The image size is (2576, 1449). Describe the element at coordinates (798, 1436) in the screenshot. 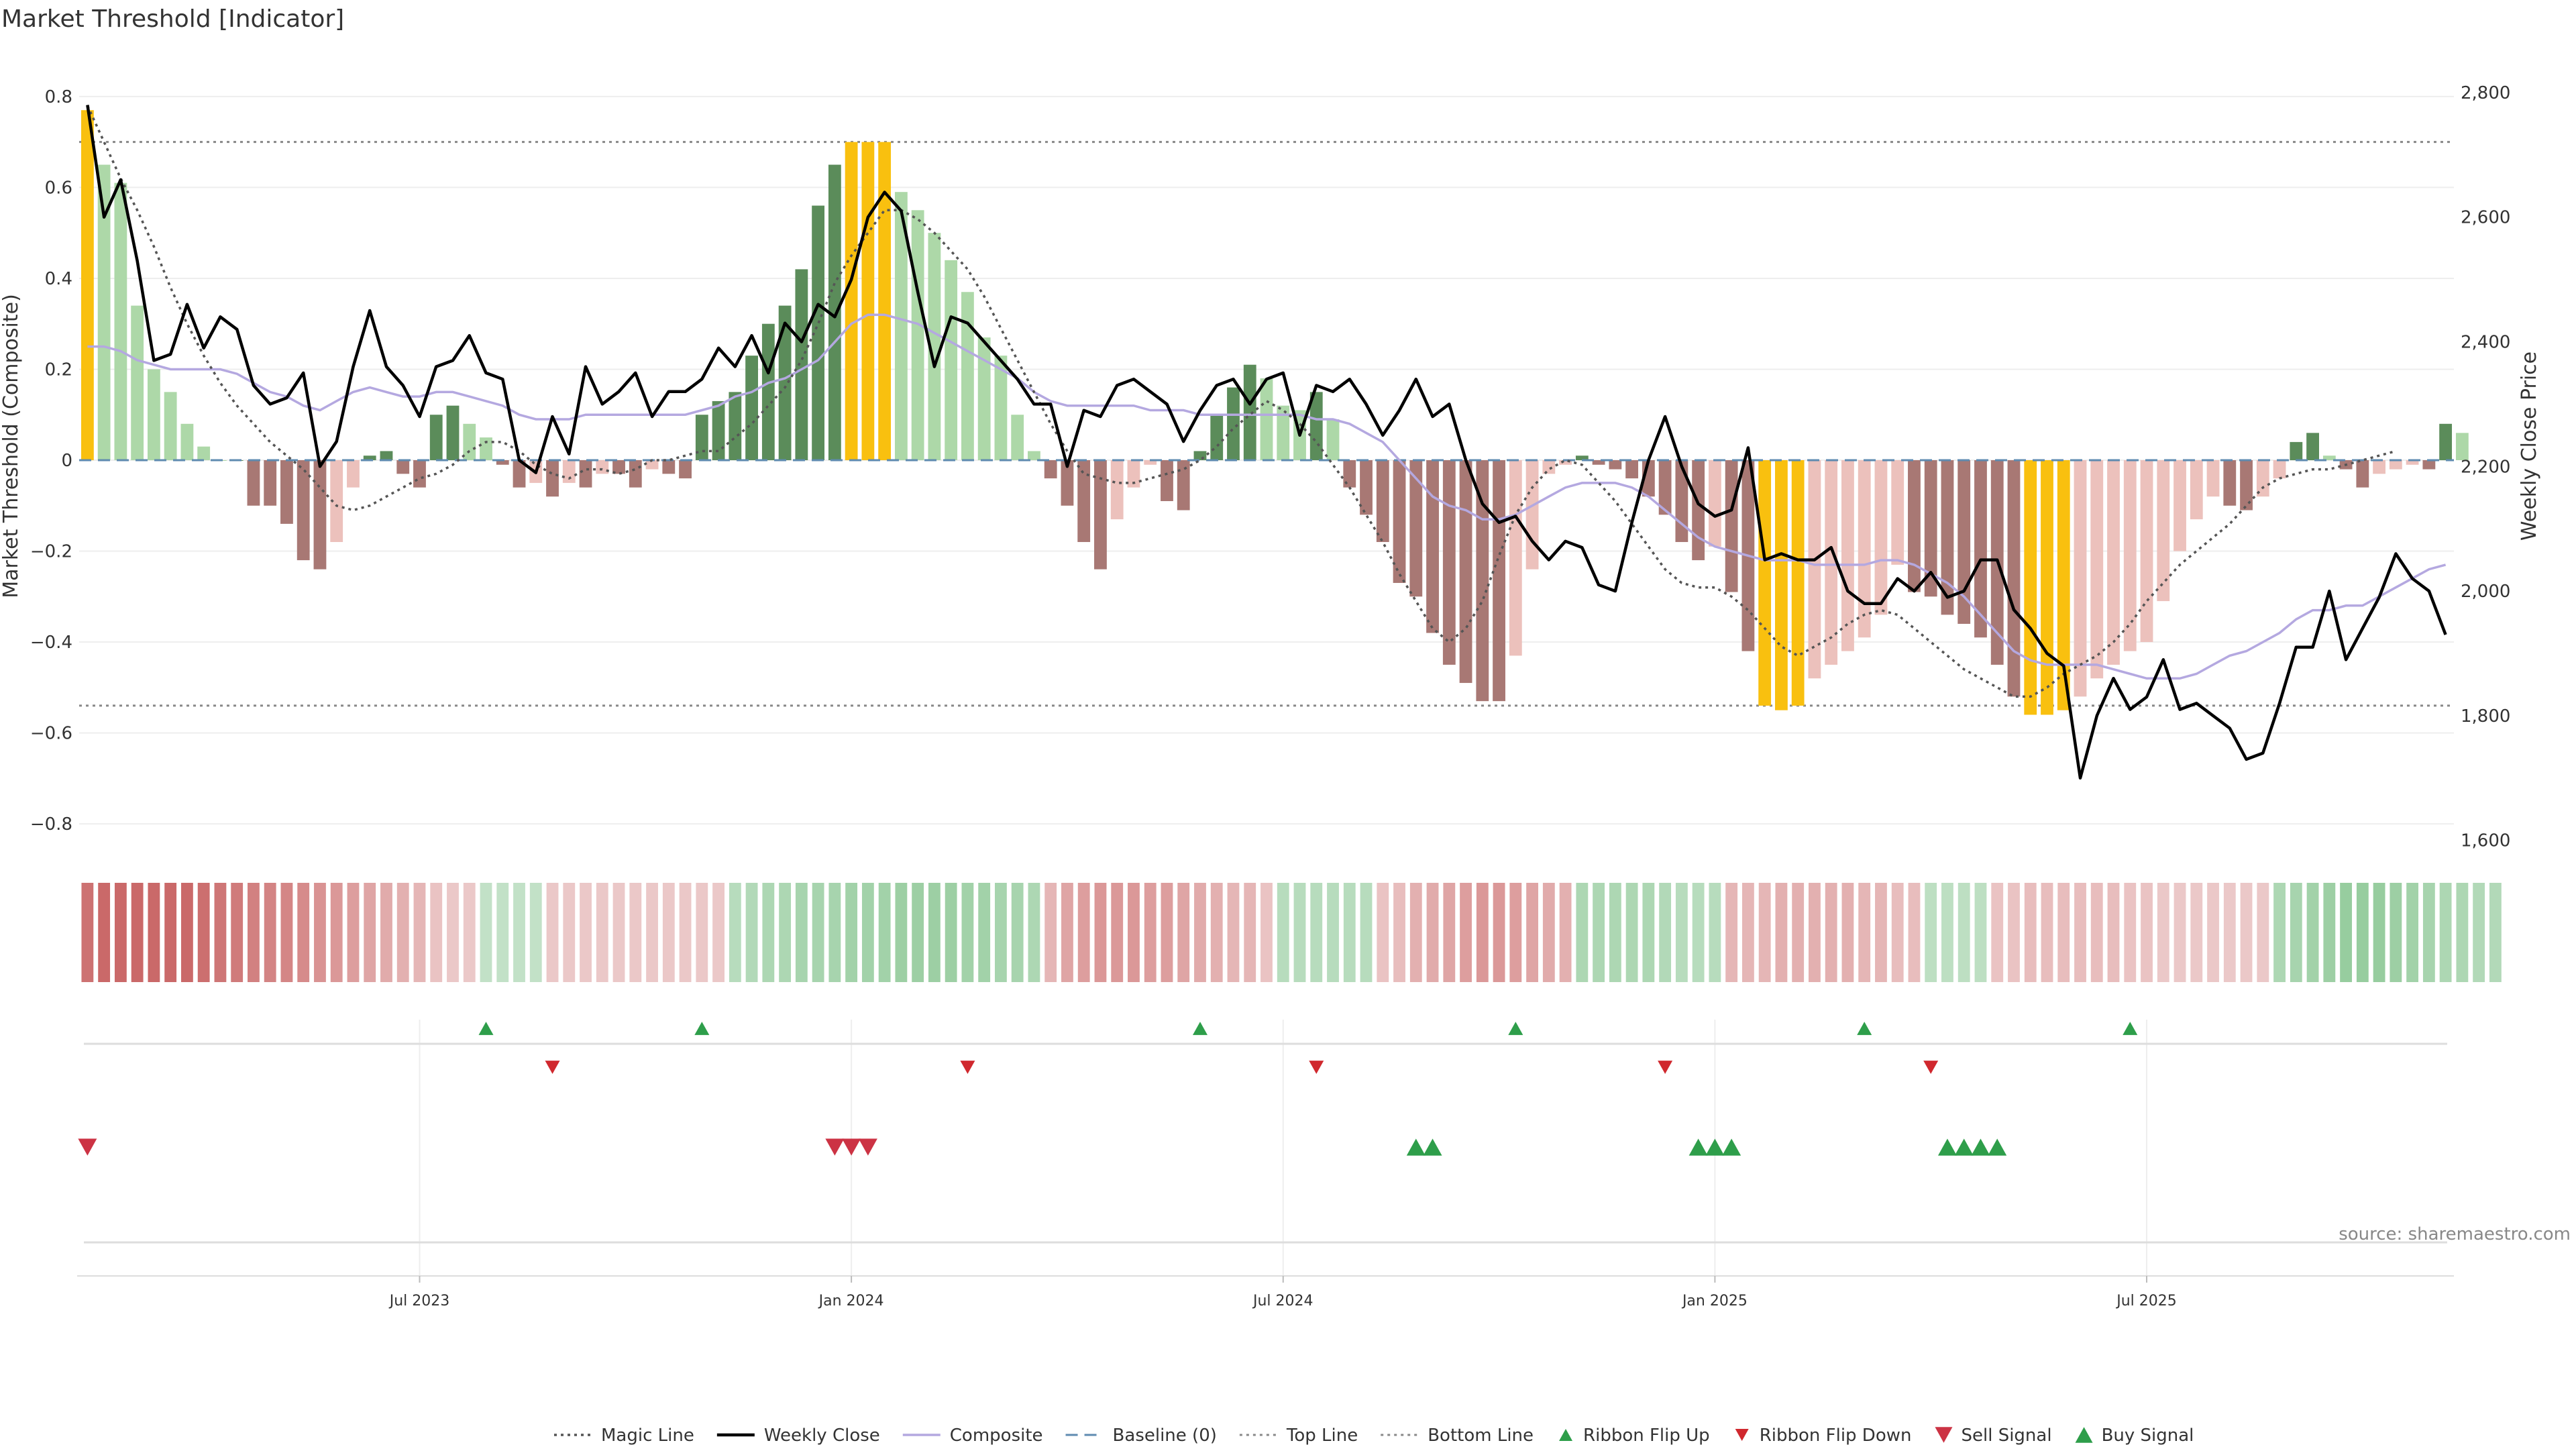

I see `legend-item: Weekly Close` at that location.